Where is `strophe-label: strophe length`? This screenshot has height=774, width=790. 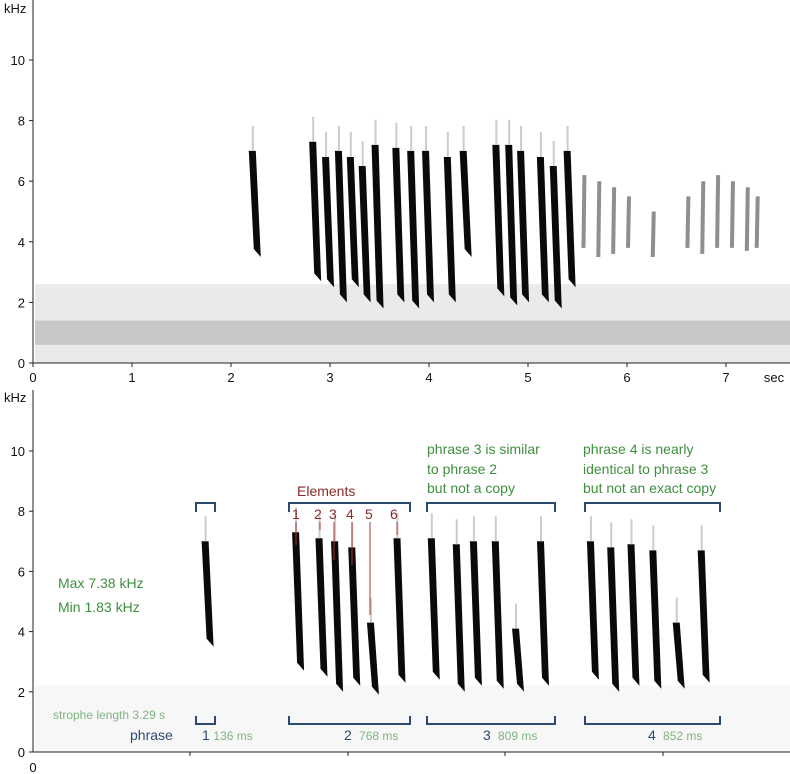
strophe-label: strophe length is located at coordinates (91, 715).